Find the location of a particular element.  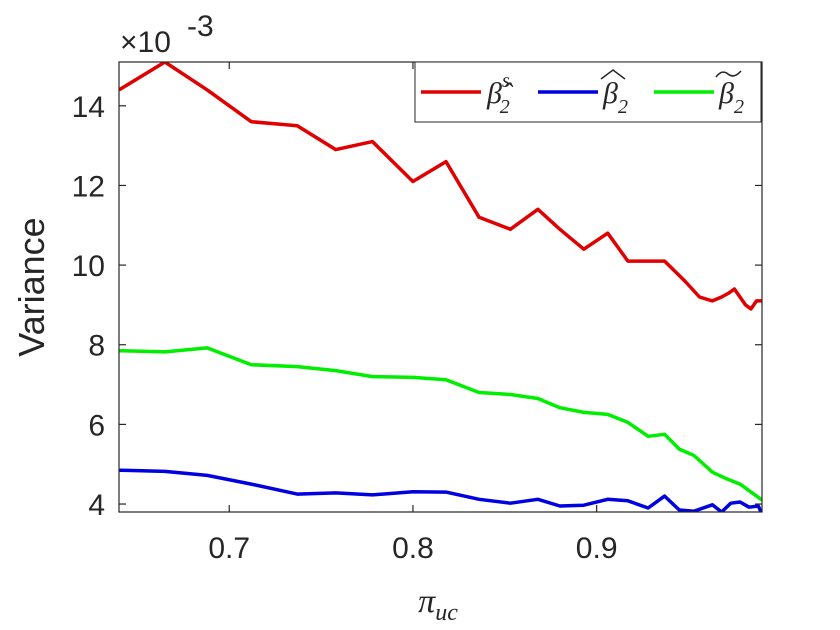

x-tick-label: 0.7 is located at coordinates (229, 548).